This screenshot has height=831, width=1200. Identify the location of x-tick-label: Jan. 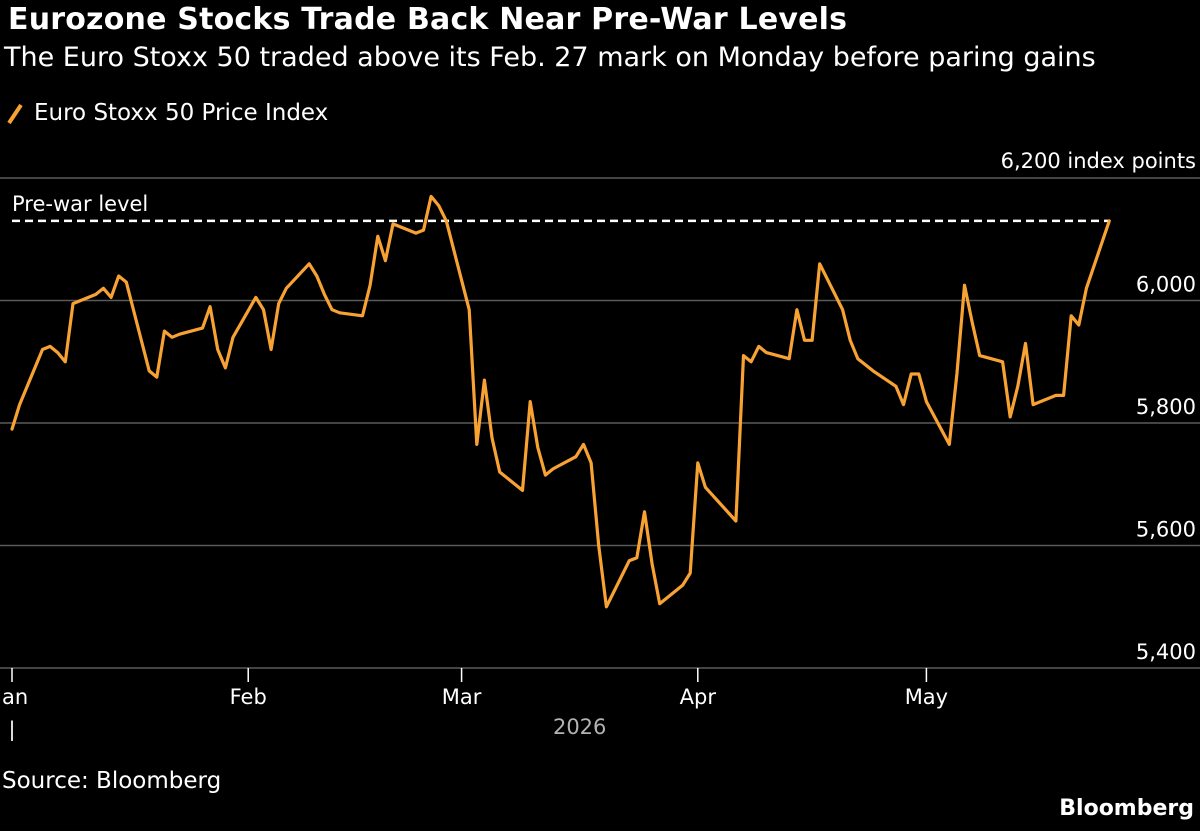
(14, 697).